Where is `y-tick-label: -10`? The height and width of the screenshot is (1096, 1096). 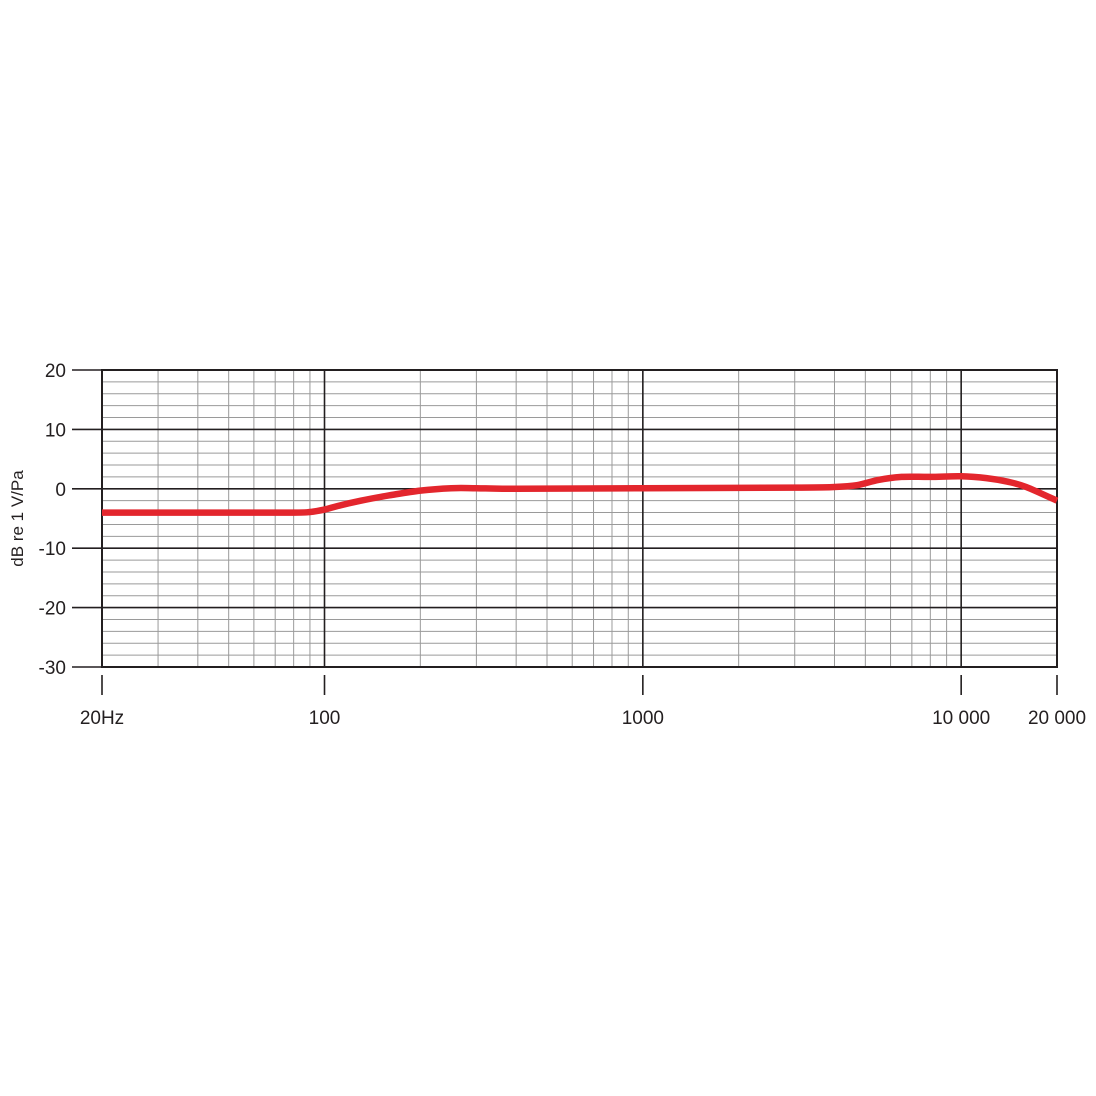 y-tick-label: -10 is located at coordinates (52, 549).